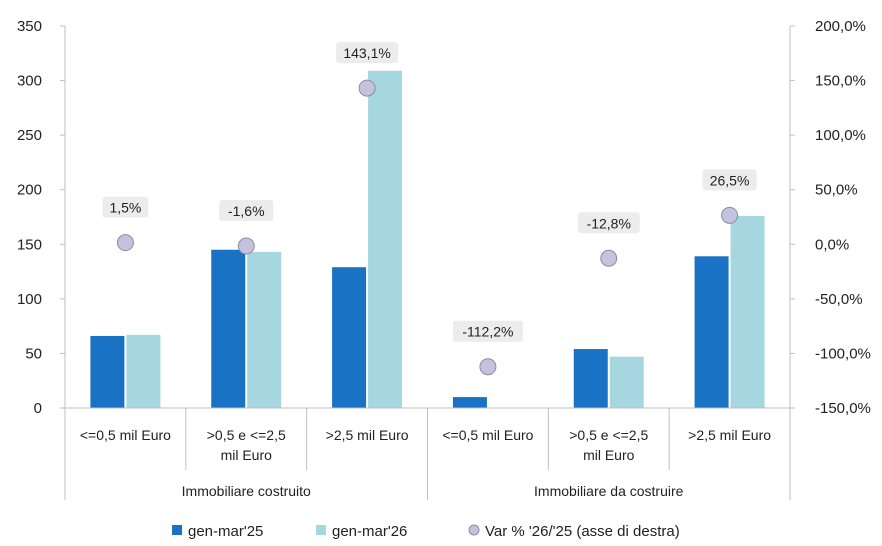 The height and width of the screenshot is (546, 882). I want to click on data-label: -112,2%, so click(487, 332).